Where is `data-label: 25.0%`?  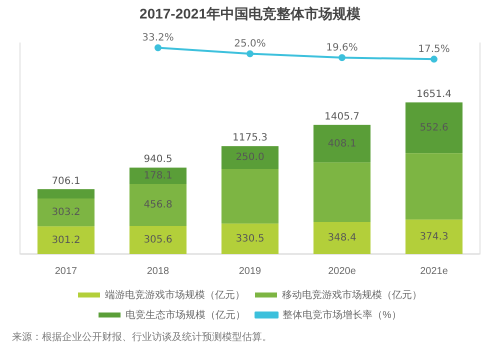
data-label: 25.0% is located at coordinates (250, 44).